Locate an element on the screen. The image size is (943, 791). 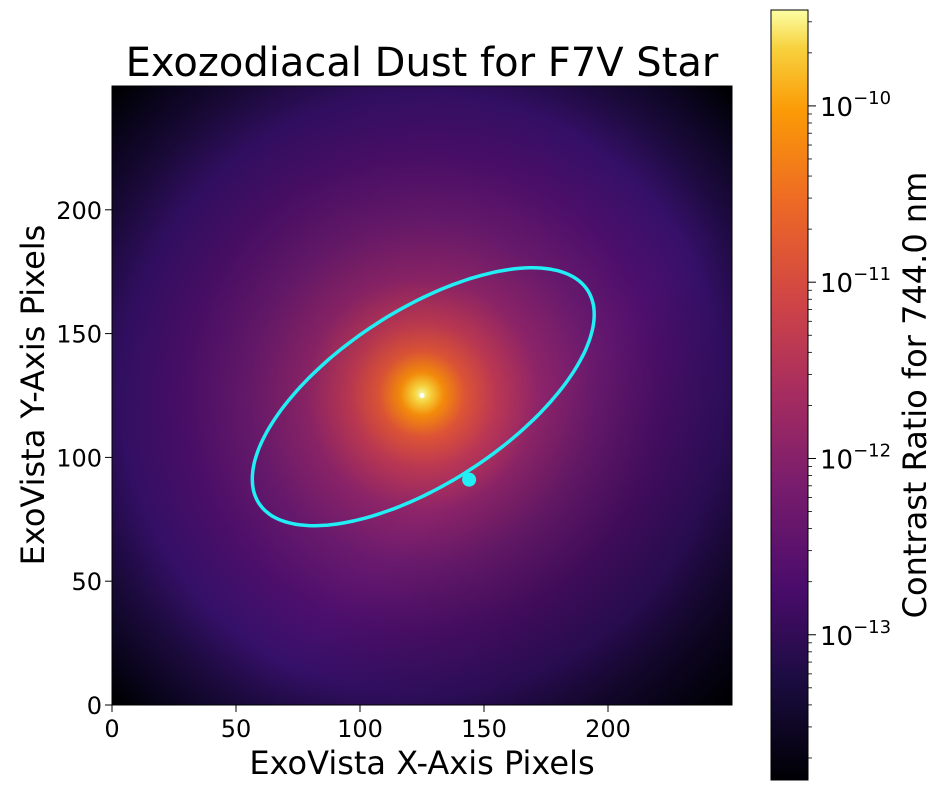
x-tick-label: 100 is located at coordinates (360, 729).